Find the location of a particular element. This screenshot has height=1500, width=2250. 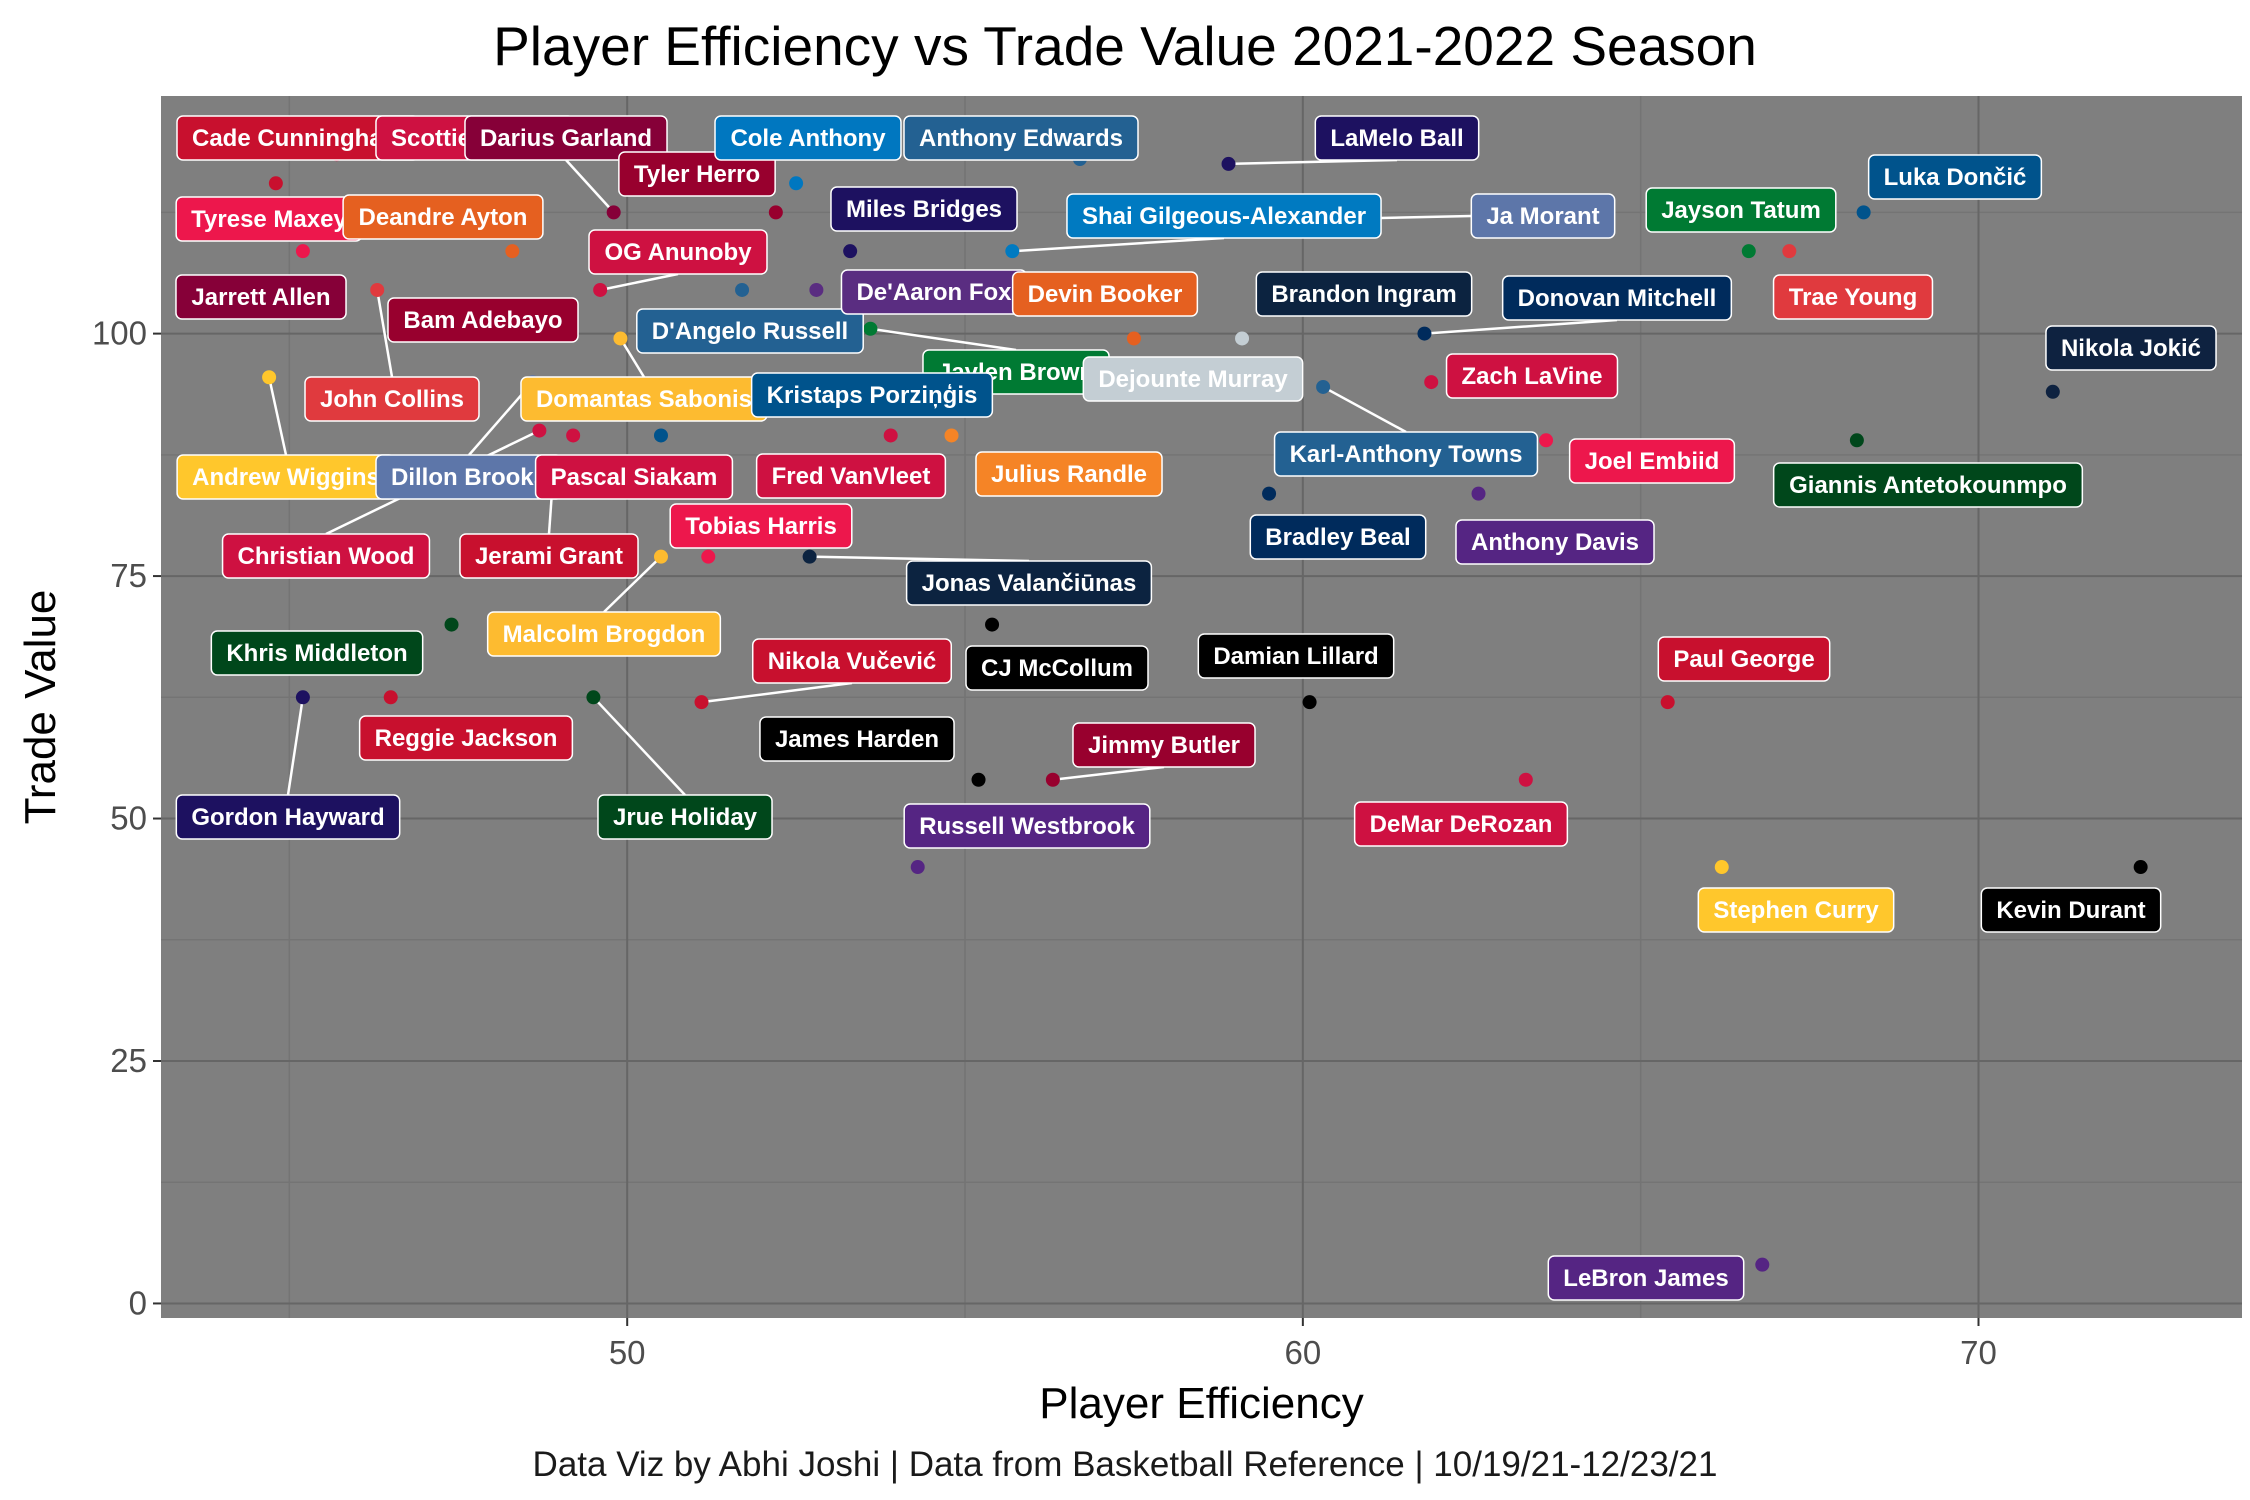

y-tick-label: 75 is located at coordinates (128, 575).